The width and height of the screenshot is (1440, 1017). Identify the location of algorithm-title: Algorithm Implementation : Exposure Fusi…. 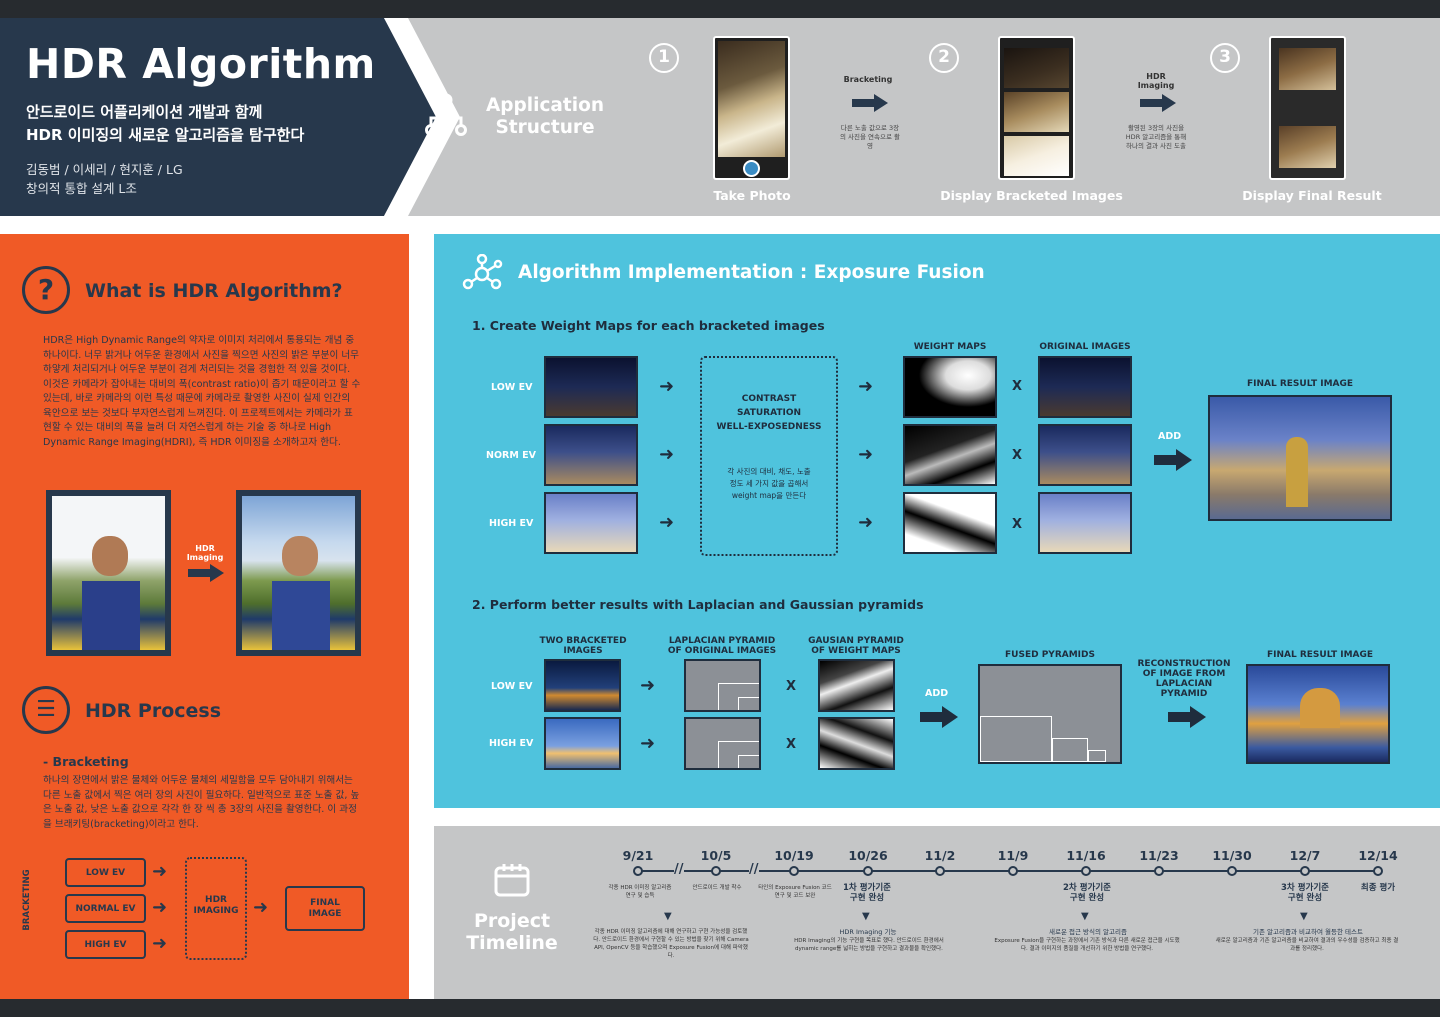
(751, 272).